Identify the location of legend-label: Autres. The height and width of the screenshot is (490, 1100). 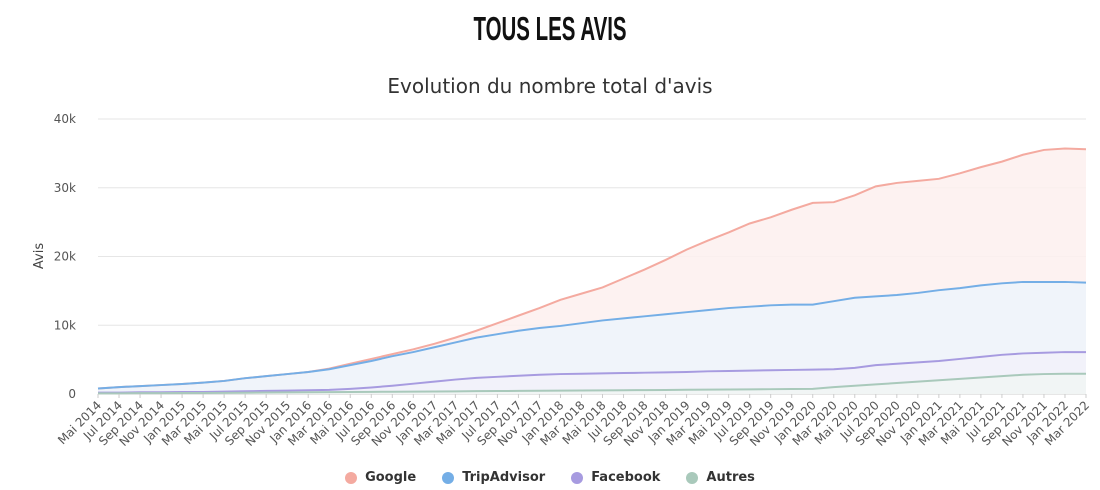
(730, 477).